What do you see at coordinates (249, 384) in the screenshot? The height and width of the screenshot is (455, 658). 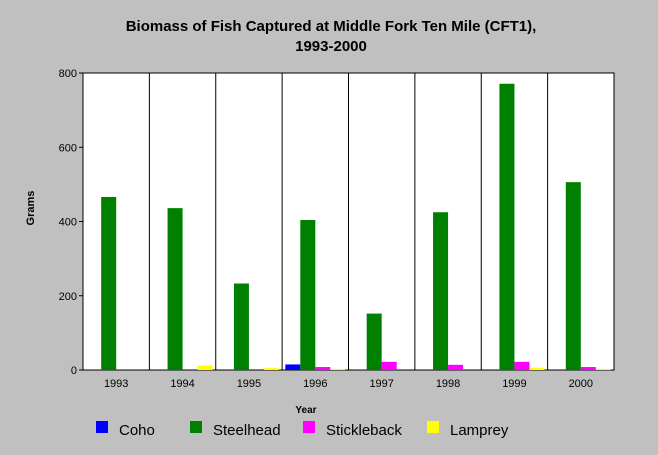 I see `x-tick-label: 1995` at bounding box center [249, 384].